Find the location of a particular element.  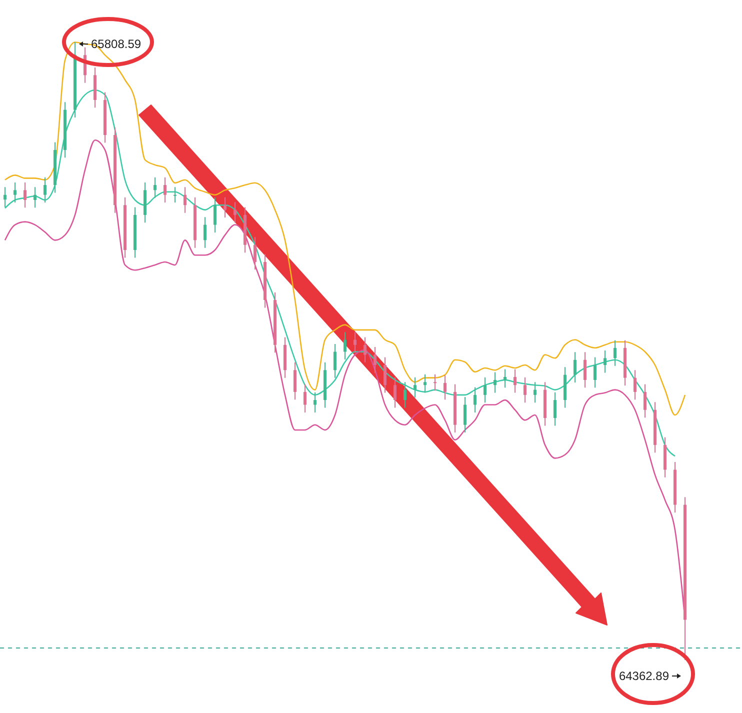

annotation: 65808.59 is located at coordinates (116, 44).